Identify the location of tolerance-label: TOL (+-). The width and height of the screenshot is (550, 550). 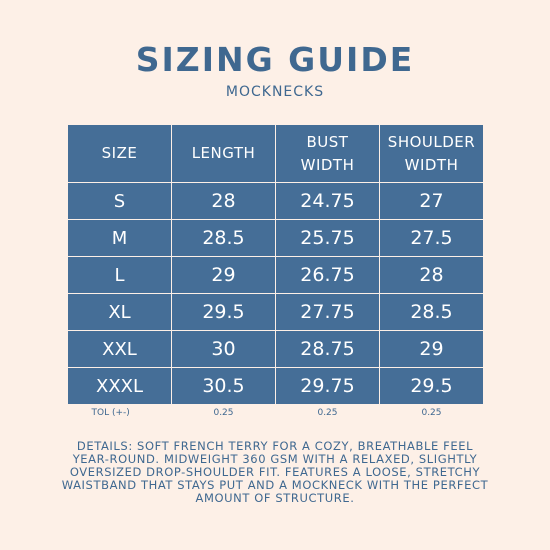
(110, 413).